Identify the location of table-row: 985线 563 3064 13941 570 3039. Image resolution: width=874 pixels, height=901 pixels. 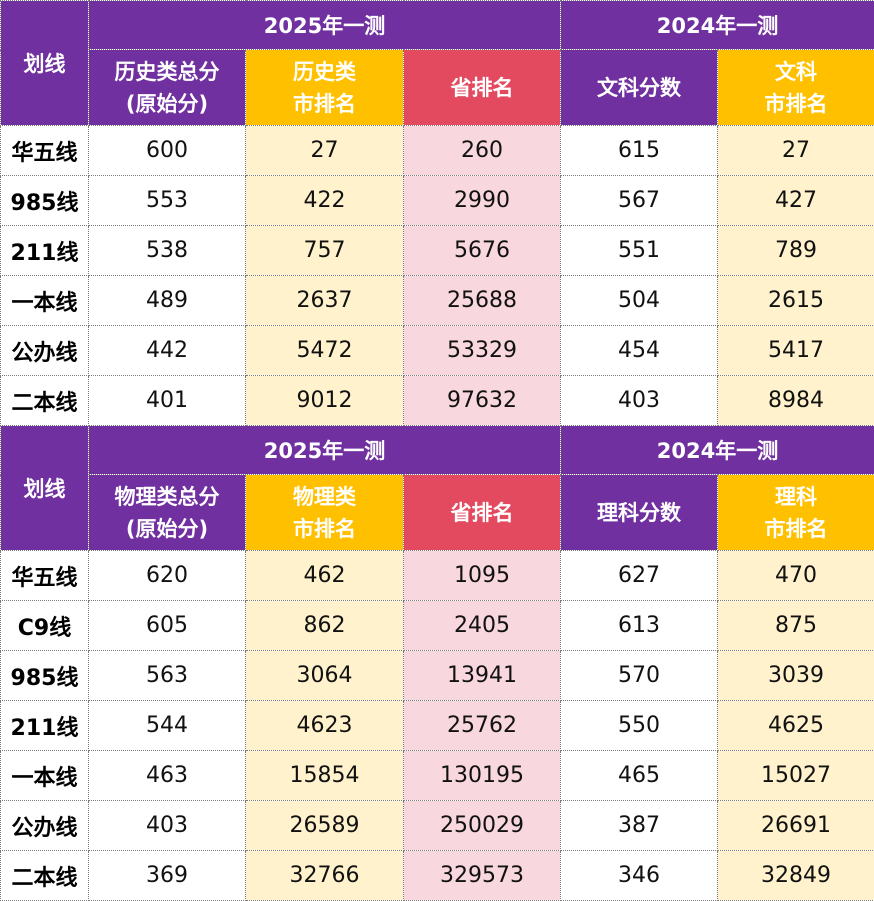
(437, 675).